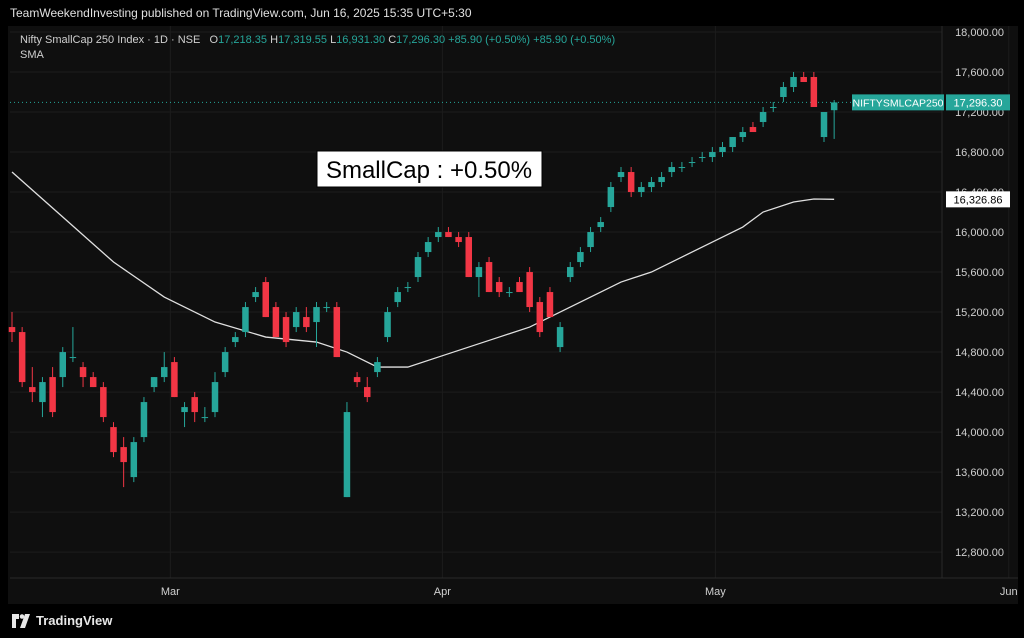 The image size is (1024, 638). I want to click on legend-o-label: O, so click(214, 40).